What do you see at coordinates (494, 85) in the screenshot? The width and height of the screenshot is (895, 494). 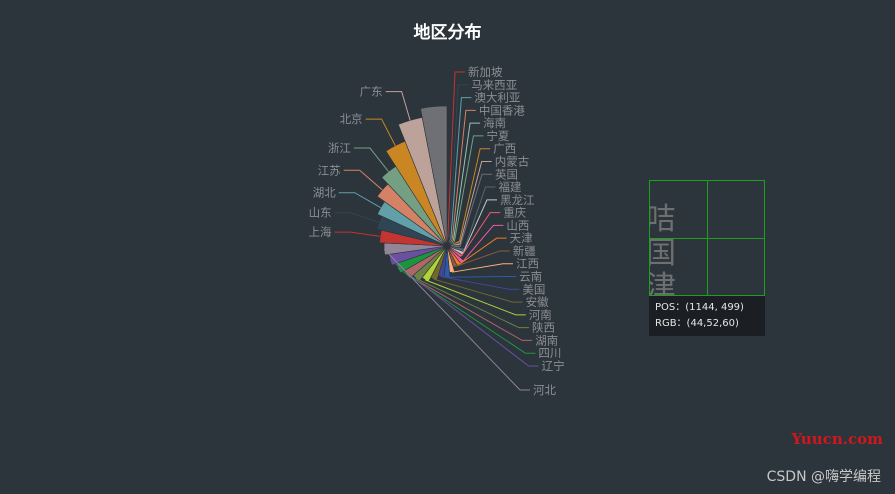 I see `slice-label-马来西亚: 马来西亚` at bounding box center [494, 85].